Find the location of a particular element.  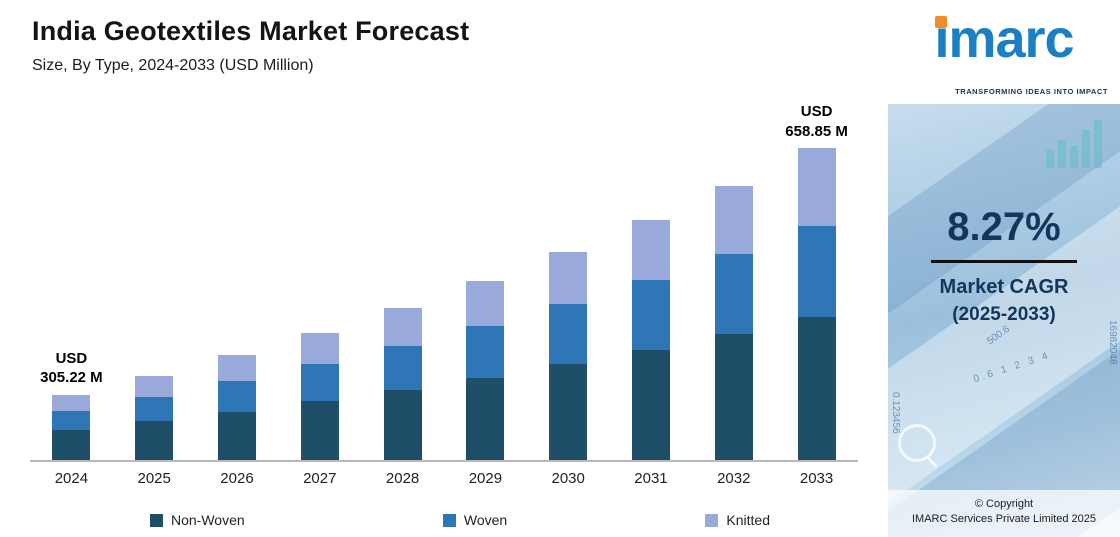

decorative-number: 0.123456 is located at coordinates (895, 413).